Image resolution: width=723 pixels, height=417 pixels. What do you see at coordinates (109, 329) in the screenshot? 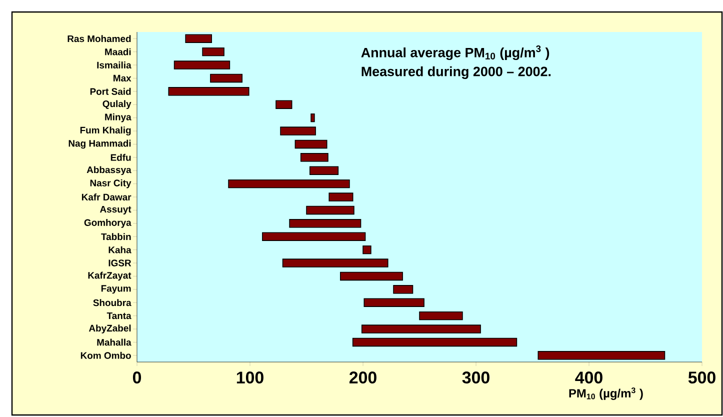
I see `y-tick-label: AbyZabel` at bounding box center [109, 329].